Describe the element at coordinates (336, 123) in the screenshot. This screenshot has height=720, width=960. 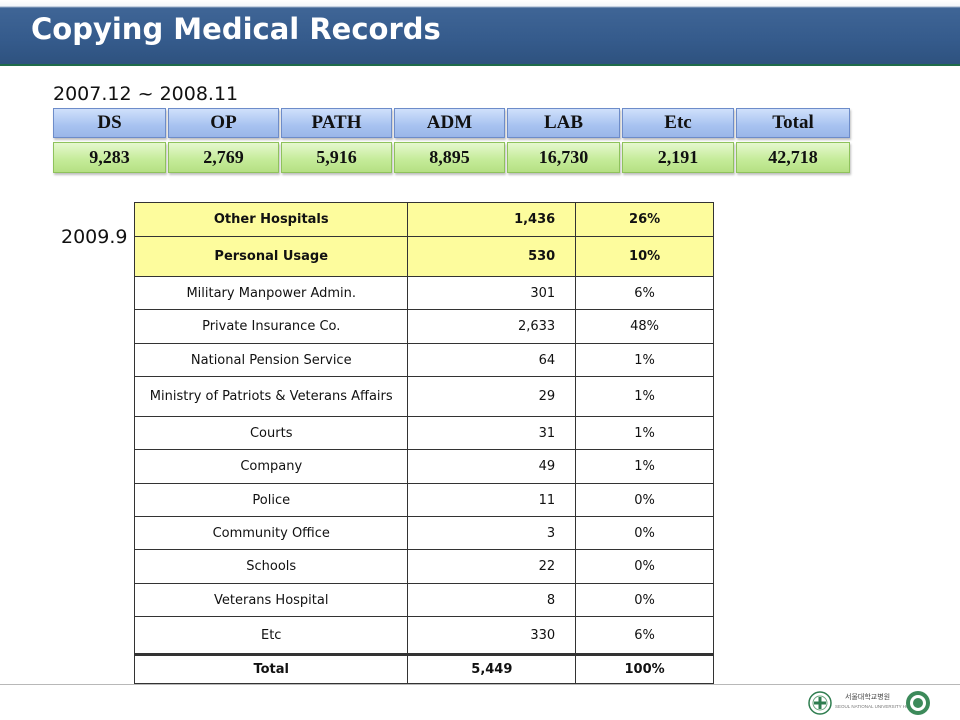
I see `summary-header-cell: PATH` at that location.